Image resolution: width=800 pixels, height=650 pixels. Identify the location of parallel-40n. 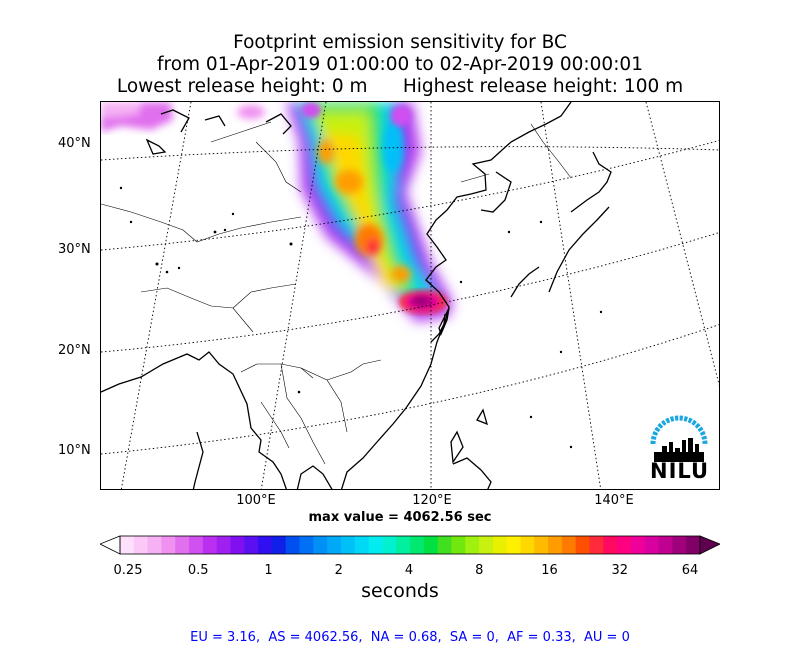
(410, 153).